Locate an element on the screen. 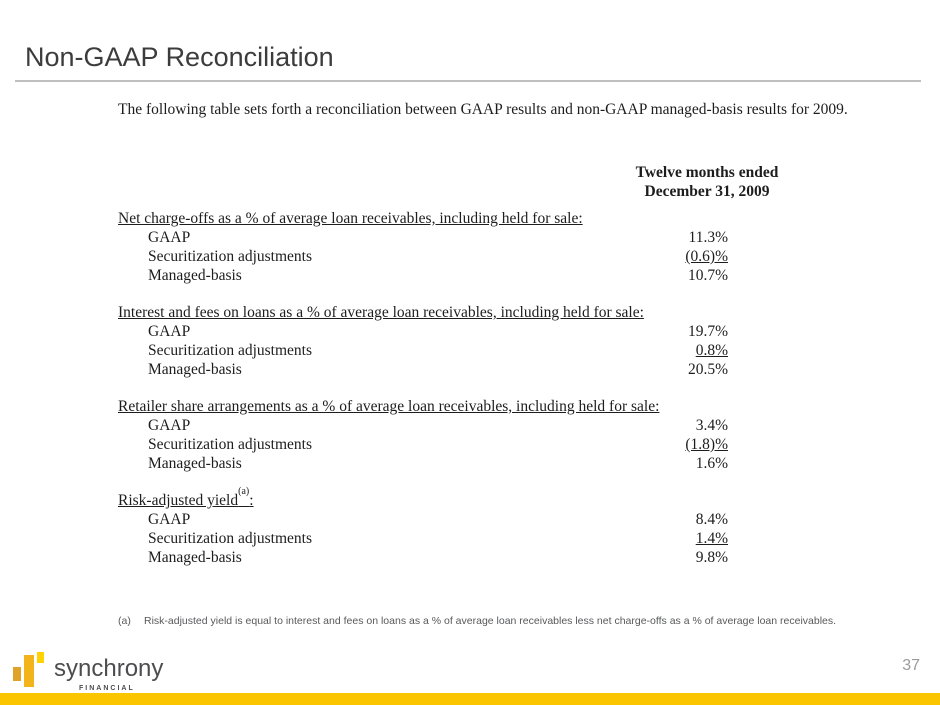 The height and width of the screenshot is (705, 940). section-heading-tail: : is located at coordinates (251, 500).